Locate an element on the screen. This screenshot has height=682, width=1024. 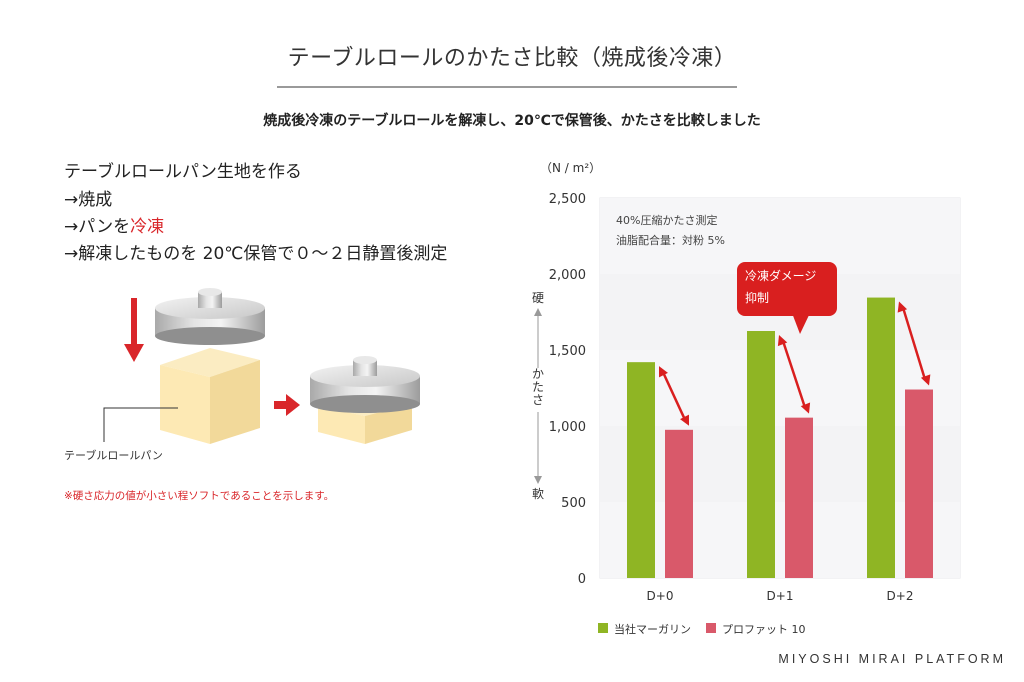
y-tick-label: 500 is located at coordinates (573, 503).